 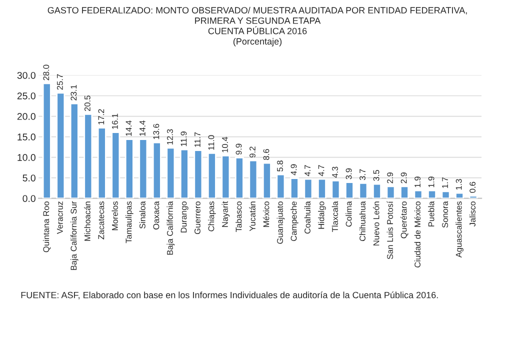 What do you see at coordinates (460, 229) in the screenshot?
I see `x-tick-label: Aguascalientes` at bounding box center [460, 229].